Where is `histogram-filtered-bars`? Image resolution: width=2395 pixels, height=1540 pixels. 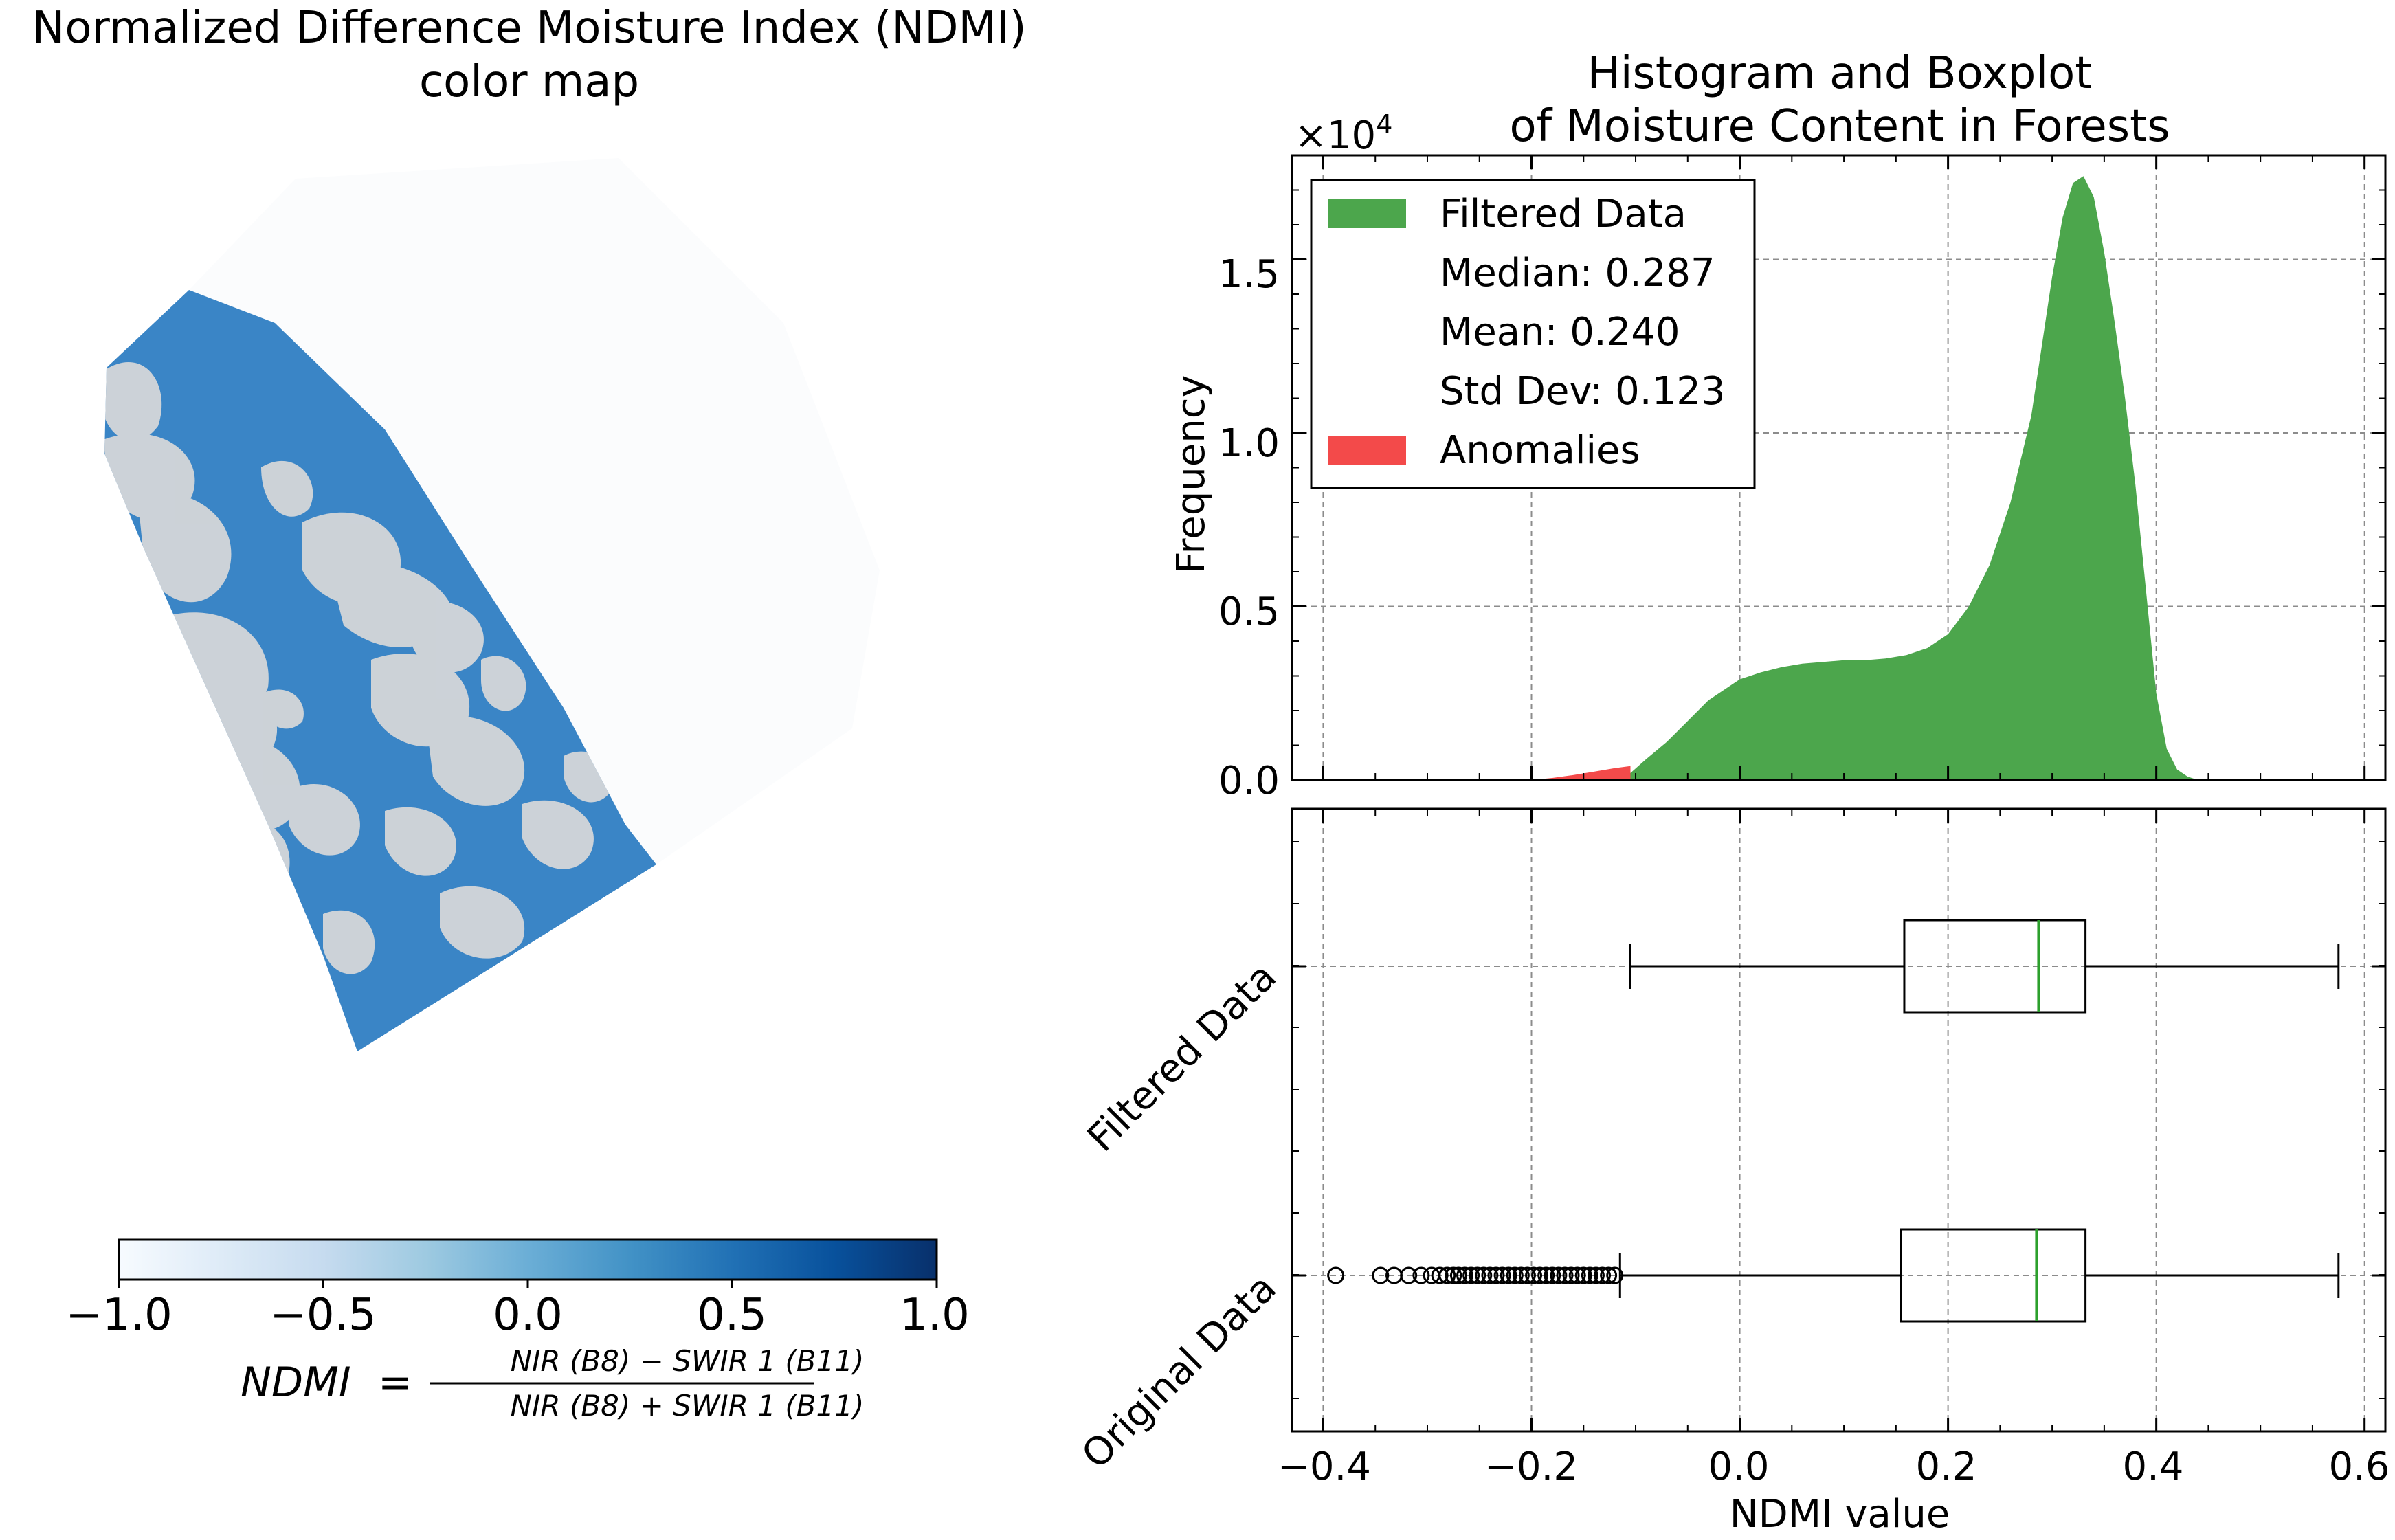 histogram-filtered-bars is located at coordinates (1914, 478).